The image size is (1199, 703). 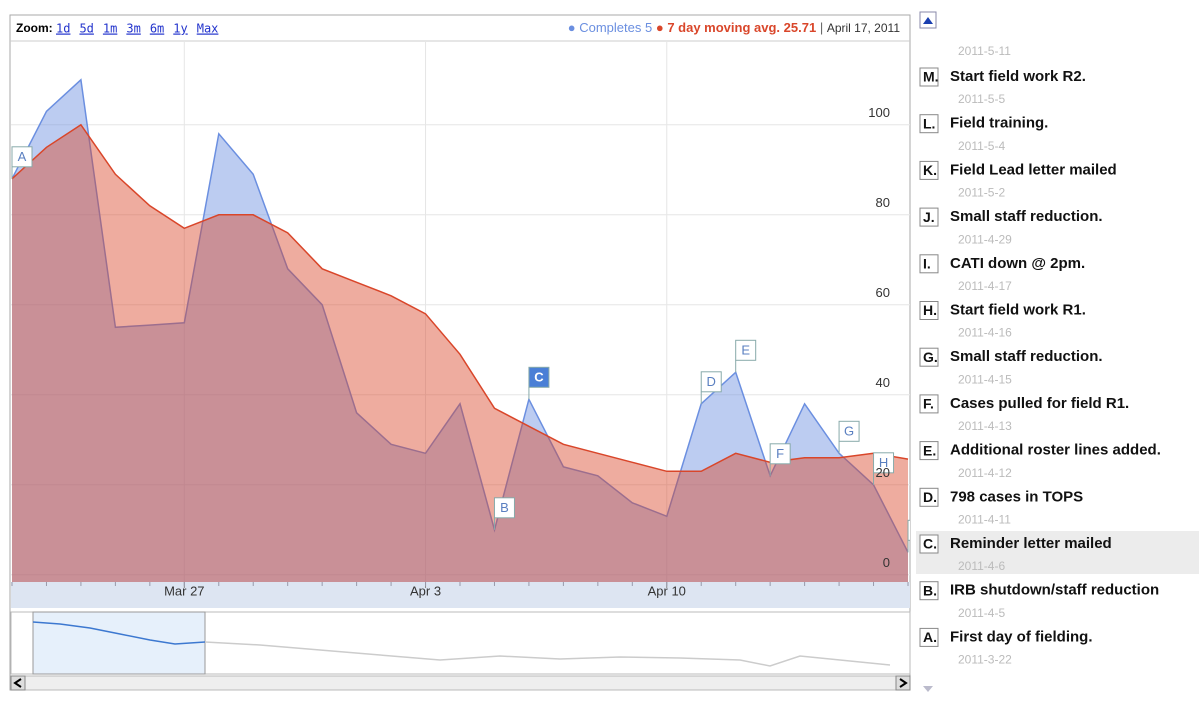 What do you see at coordinates (648, 27) in the screenshot?
I see `legend-value: 5` at bounding box center [648, 27].